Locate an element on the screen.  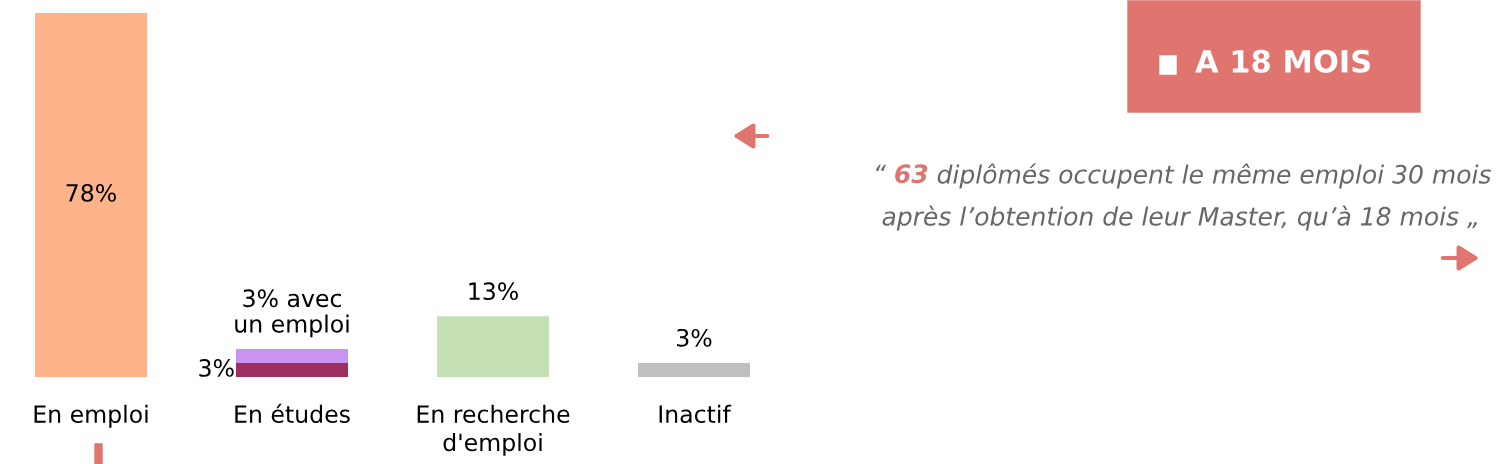
x-tick-label: En études is located at coordinates (292, 413).